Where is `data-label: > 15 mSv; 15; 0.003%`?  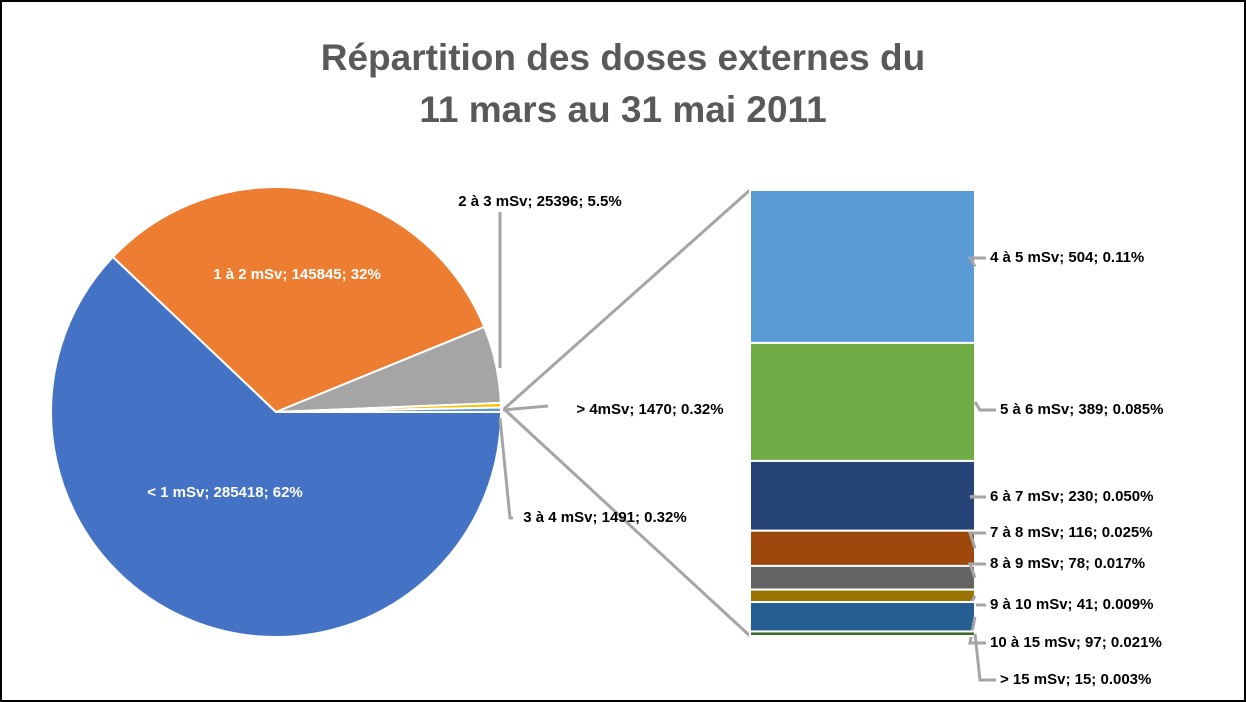 data-label: > 15 mSv; 15; 0.003% is located at coordinates (1075, 679).